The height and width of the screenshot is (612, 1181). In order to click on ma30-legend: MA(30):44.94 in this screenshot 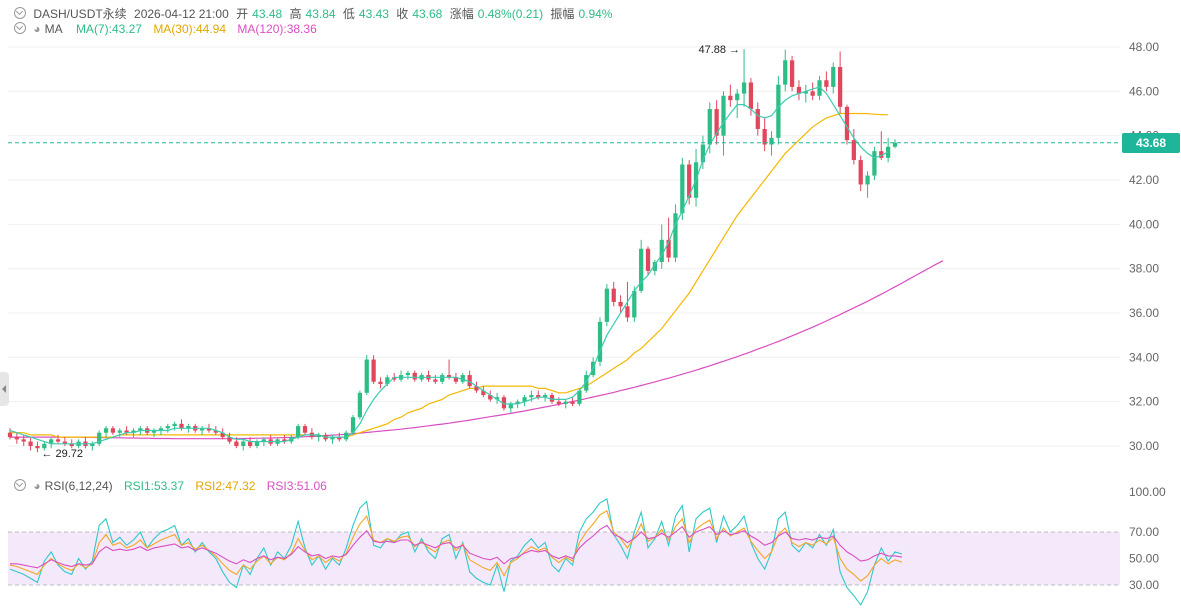, I will do `click(190, 29)`.